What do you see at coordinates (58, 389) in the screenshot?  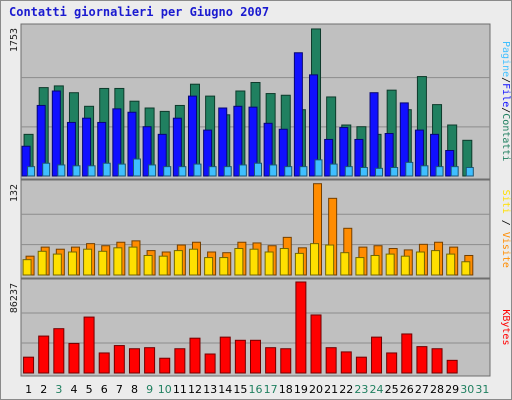 I see `x-tick-label-day-3: 3` at bounding box center [58, 389].